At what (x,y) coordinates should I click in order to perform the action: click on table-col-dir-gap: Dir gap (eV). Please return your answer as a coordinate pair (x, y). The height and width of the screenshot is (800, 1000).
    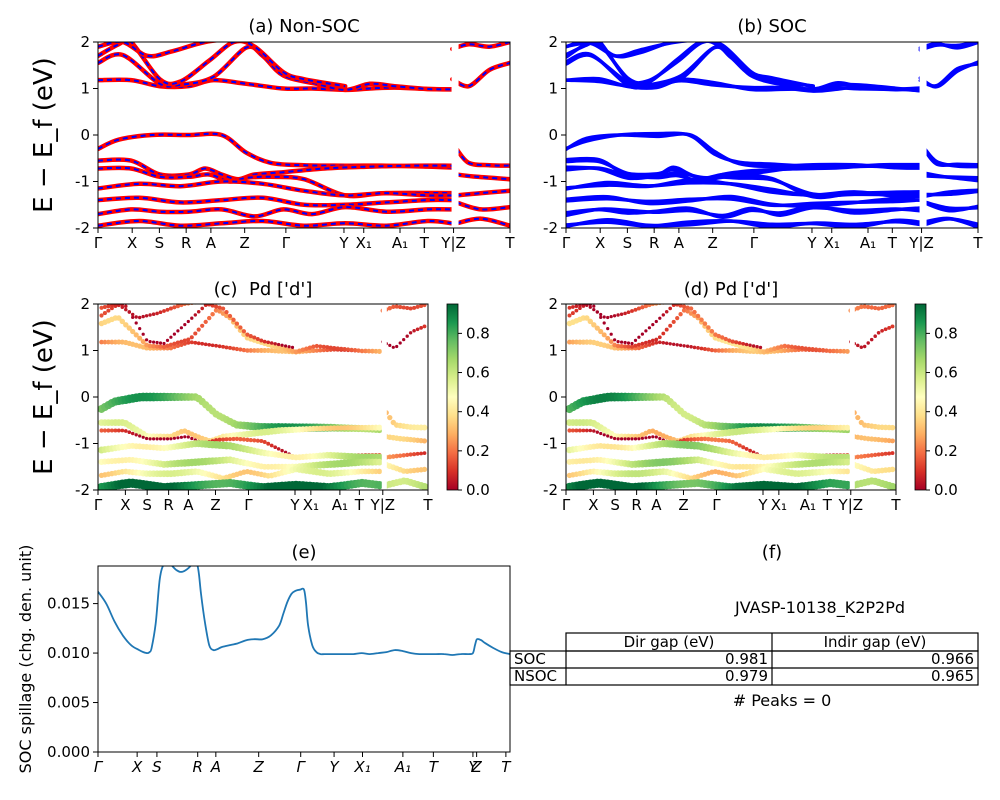
    Looking at the image, I should click on (669, 642).